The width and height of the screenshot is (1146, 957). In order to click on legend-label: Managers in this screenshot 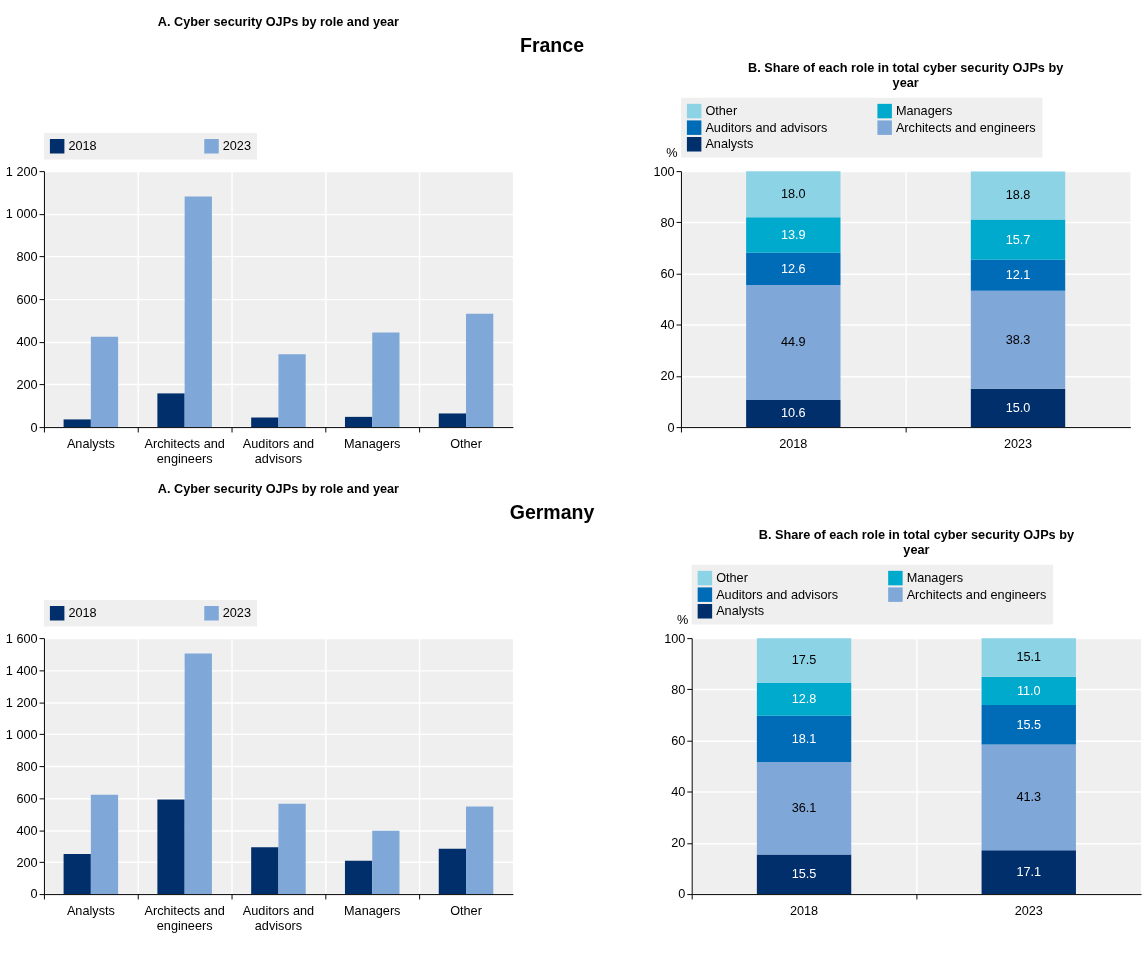, I will do `click(924, 111)`.